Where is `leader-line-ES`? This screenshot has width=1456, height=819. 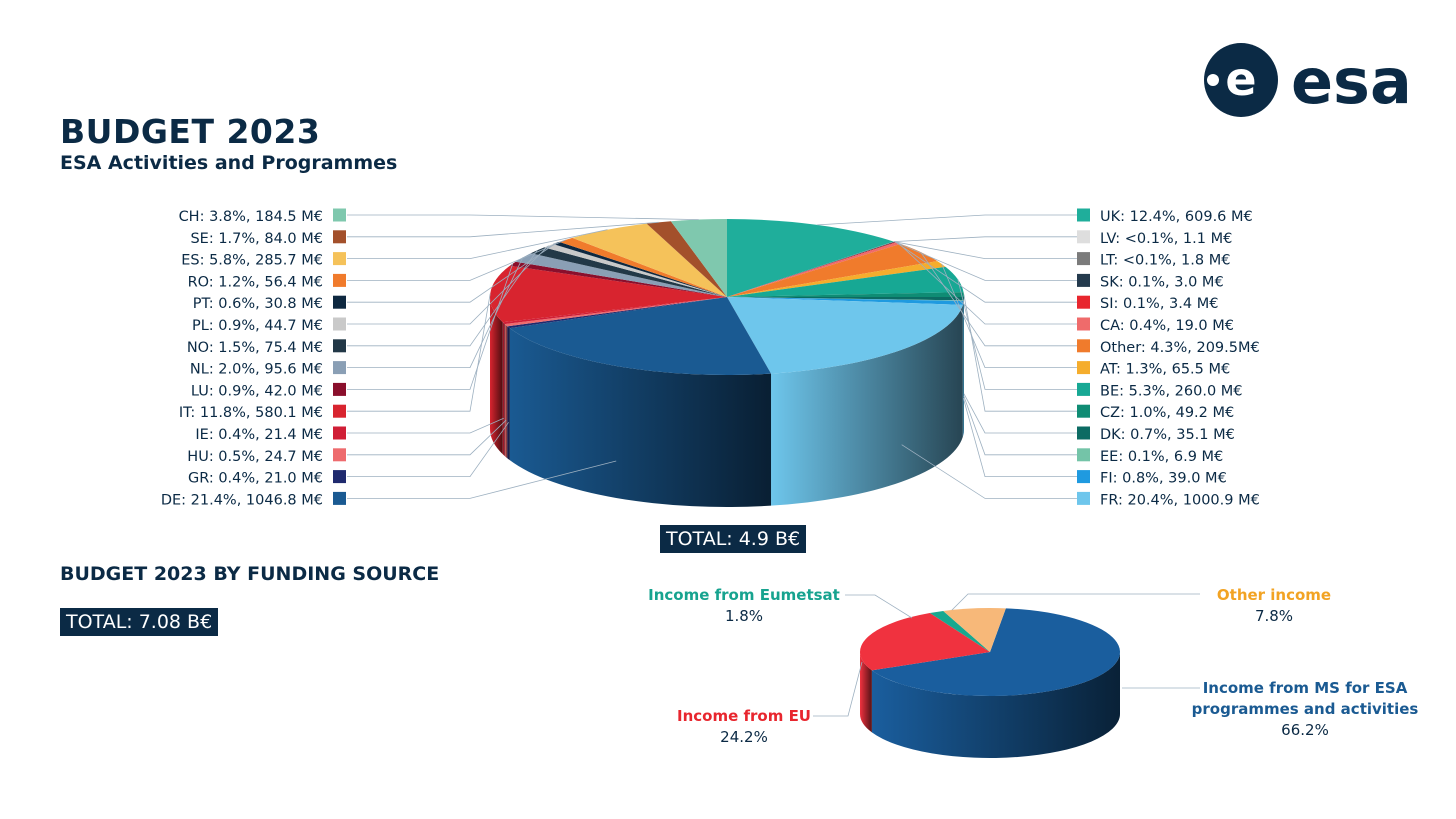
leader-line-ES is located at coordinates (477, 244).